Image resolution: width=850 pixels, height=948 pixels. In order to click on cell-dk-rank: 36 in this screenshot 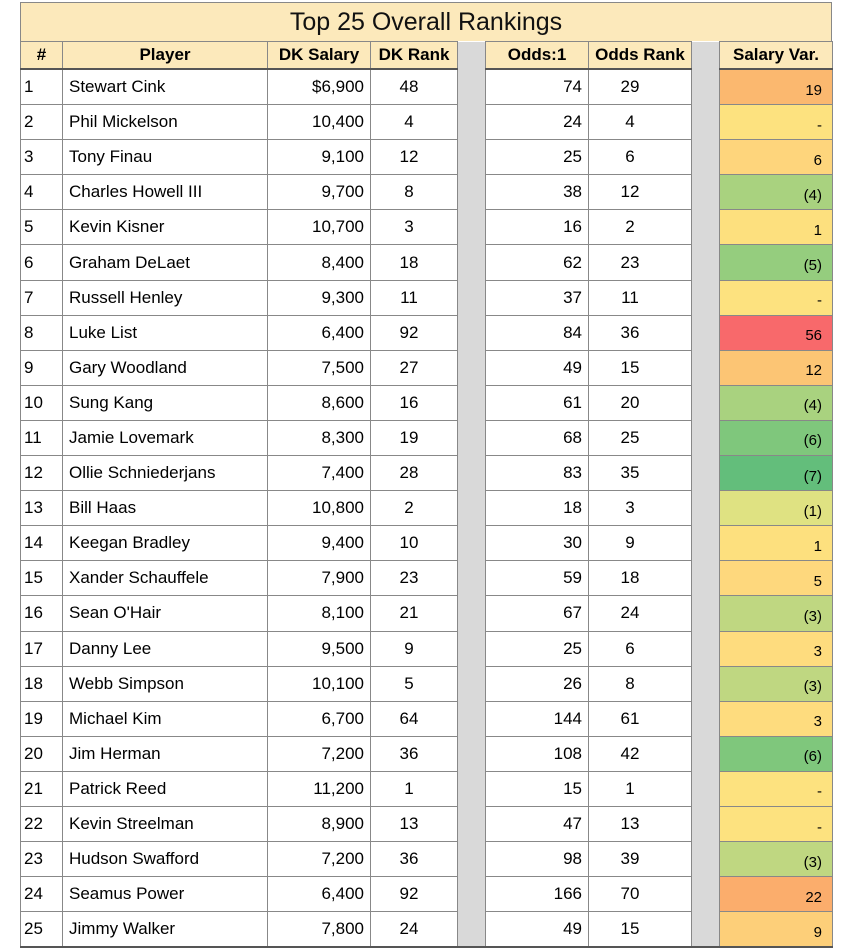, I will do `click(414, 859)`.